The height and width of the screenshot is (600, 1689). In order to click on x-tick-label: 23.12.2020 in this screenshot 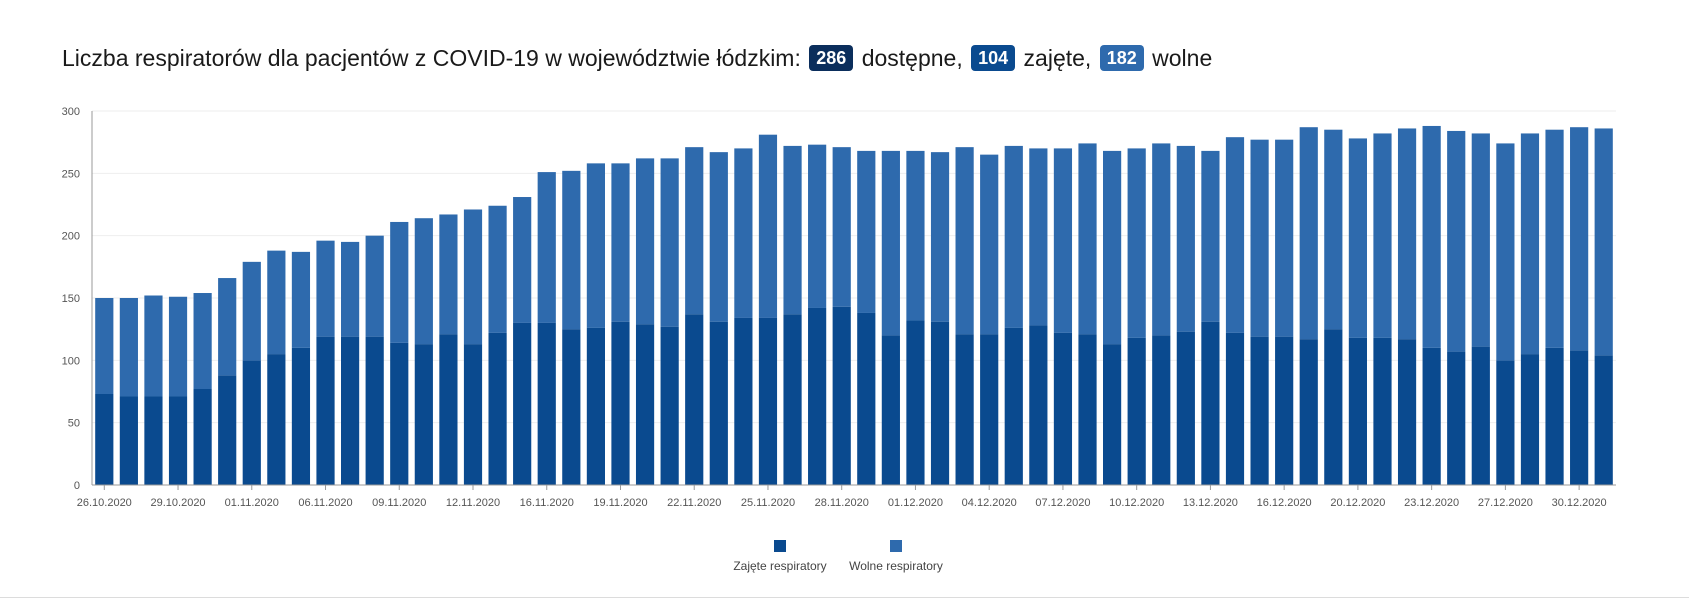, I will do `click(1431, 503)`.